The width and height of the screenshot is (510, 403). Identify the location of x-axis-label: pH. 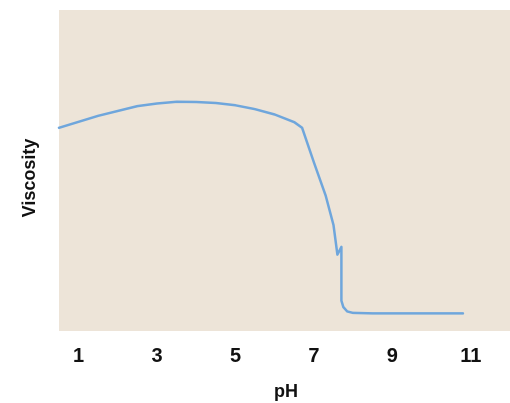
(286, 391).